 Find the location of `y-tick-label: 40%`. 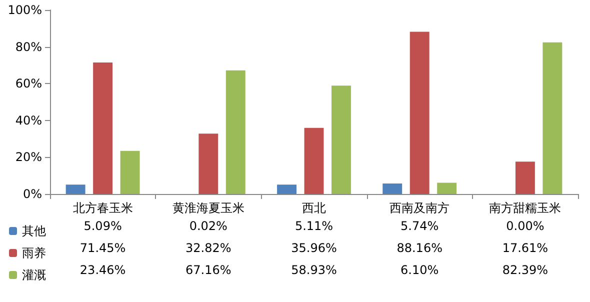

y-tick-label: 40% is located at coordinates (28, 120).